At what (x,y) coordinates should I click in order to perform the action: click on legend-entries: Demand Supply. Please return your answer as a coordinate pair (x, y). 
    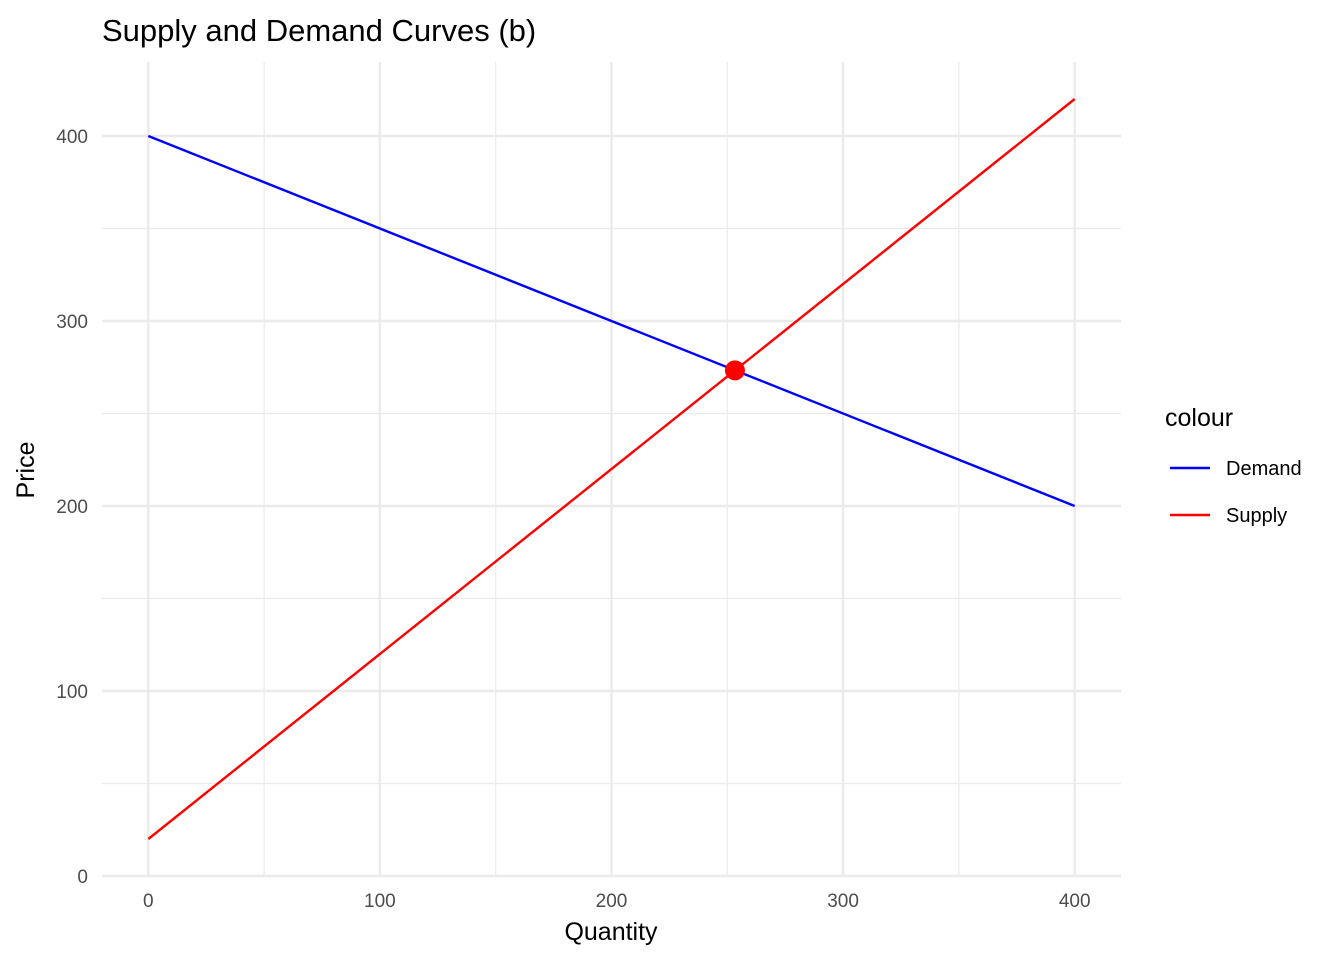
    Looking at the image, I should click on (1236, 492).